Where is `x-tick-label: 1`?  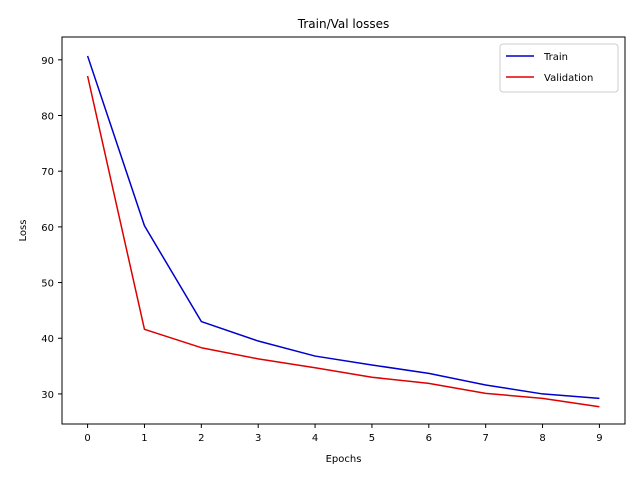
x-tick-label: 1 is located at coordinates (144, 438).